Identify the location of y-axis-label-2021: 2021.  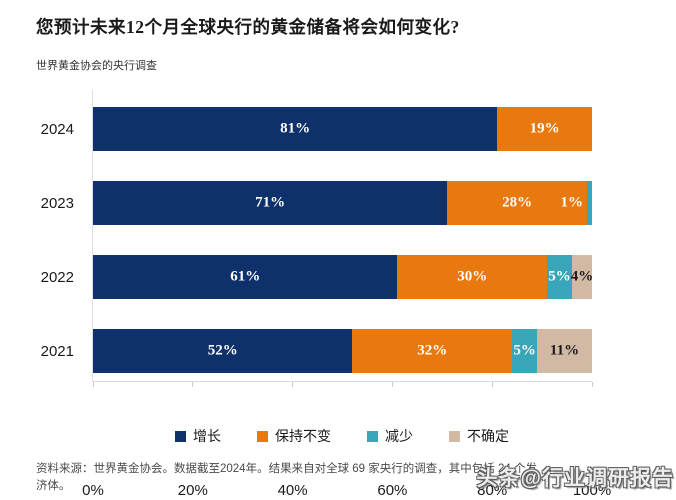
(57, 351).